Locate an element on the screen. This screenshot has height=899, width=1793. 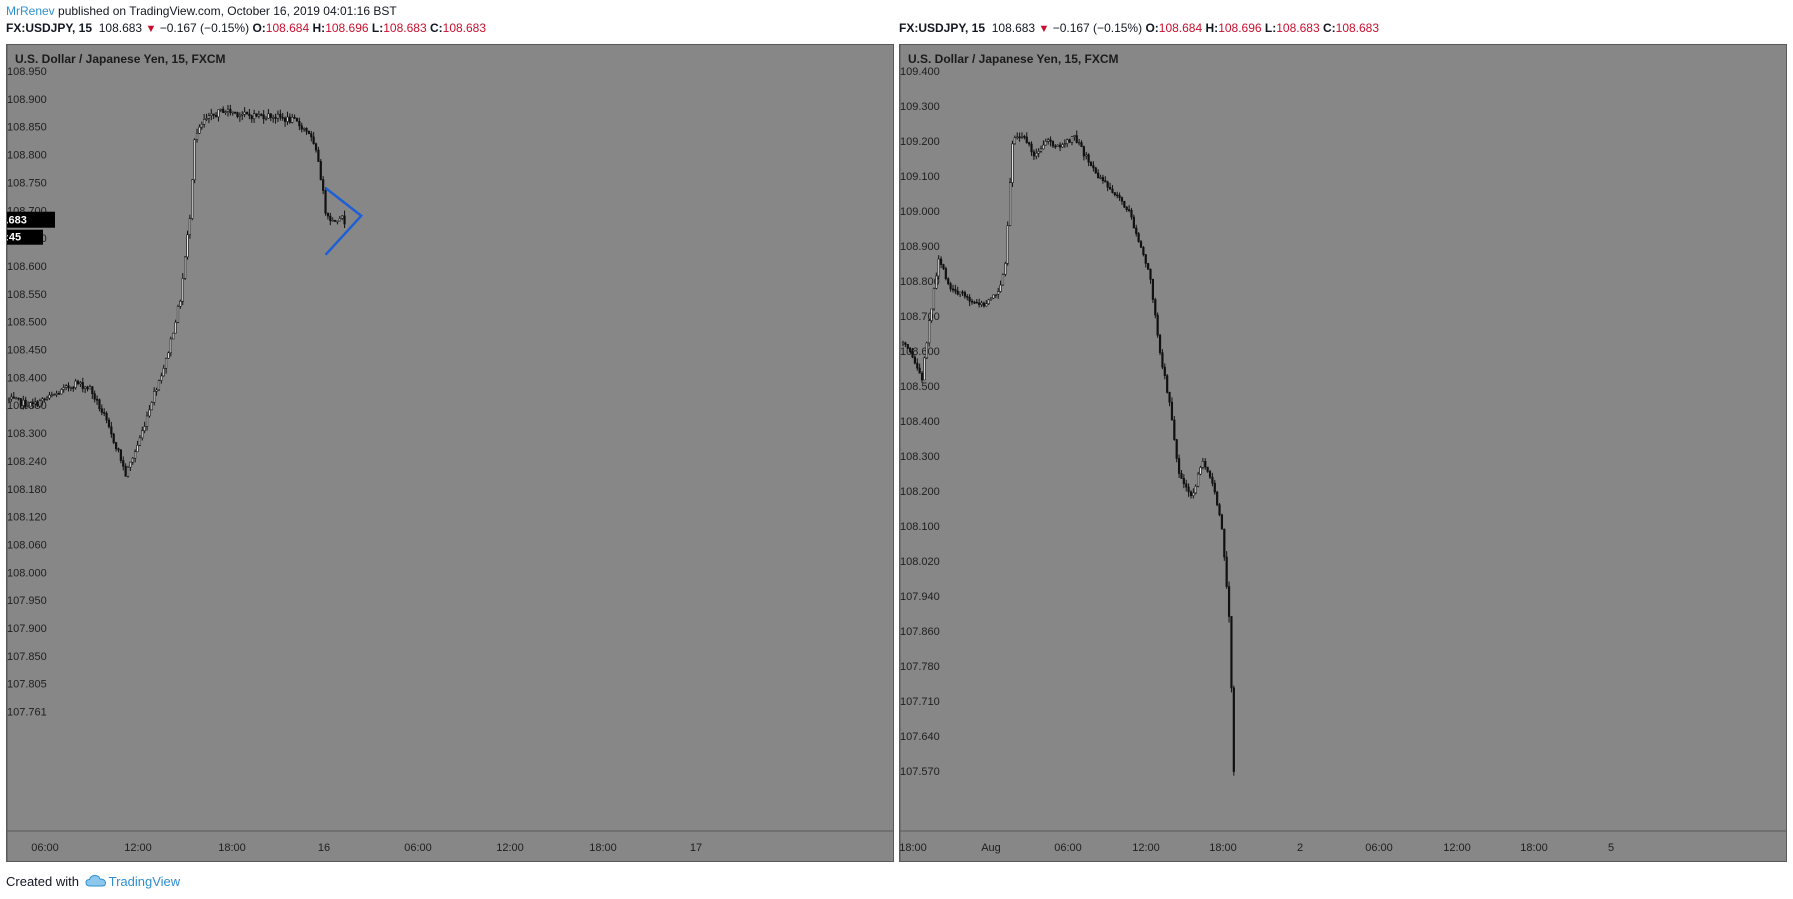
y-tick-label: 108.100 is located at coordinates (920, 527).